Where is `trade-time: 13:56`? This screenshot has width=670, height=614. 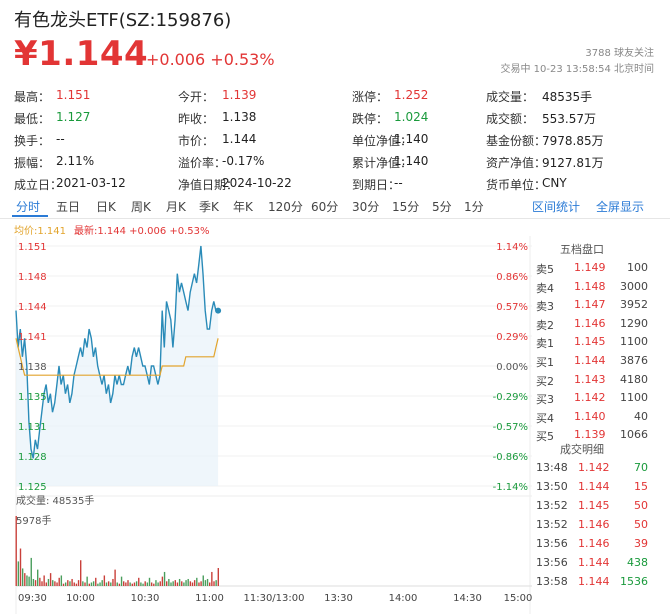 trade-time: 13:56 is located at coordinates (552, 562).